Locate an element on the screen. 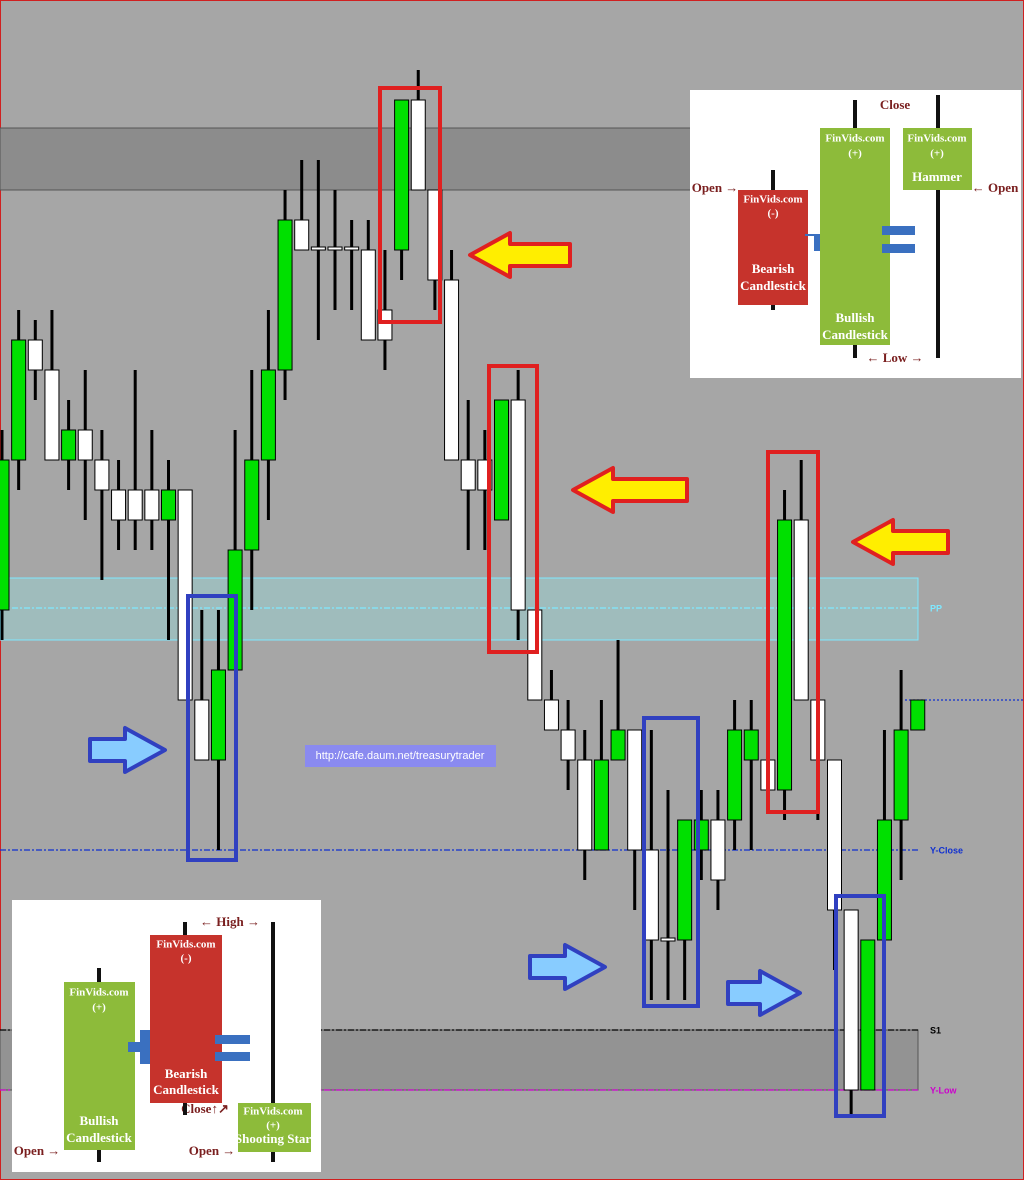  level-label: PP is located at coordinates (936, 608).